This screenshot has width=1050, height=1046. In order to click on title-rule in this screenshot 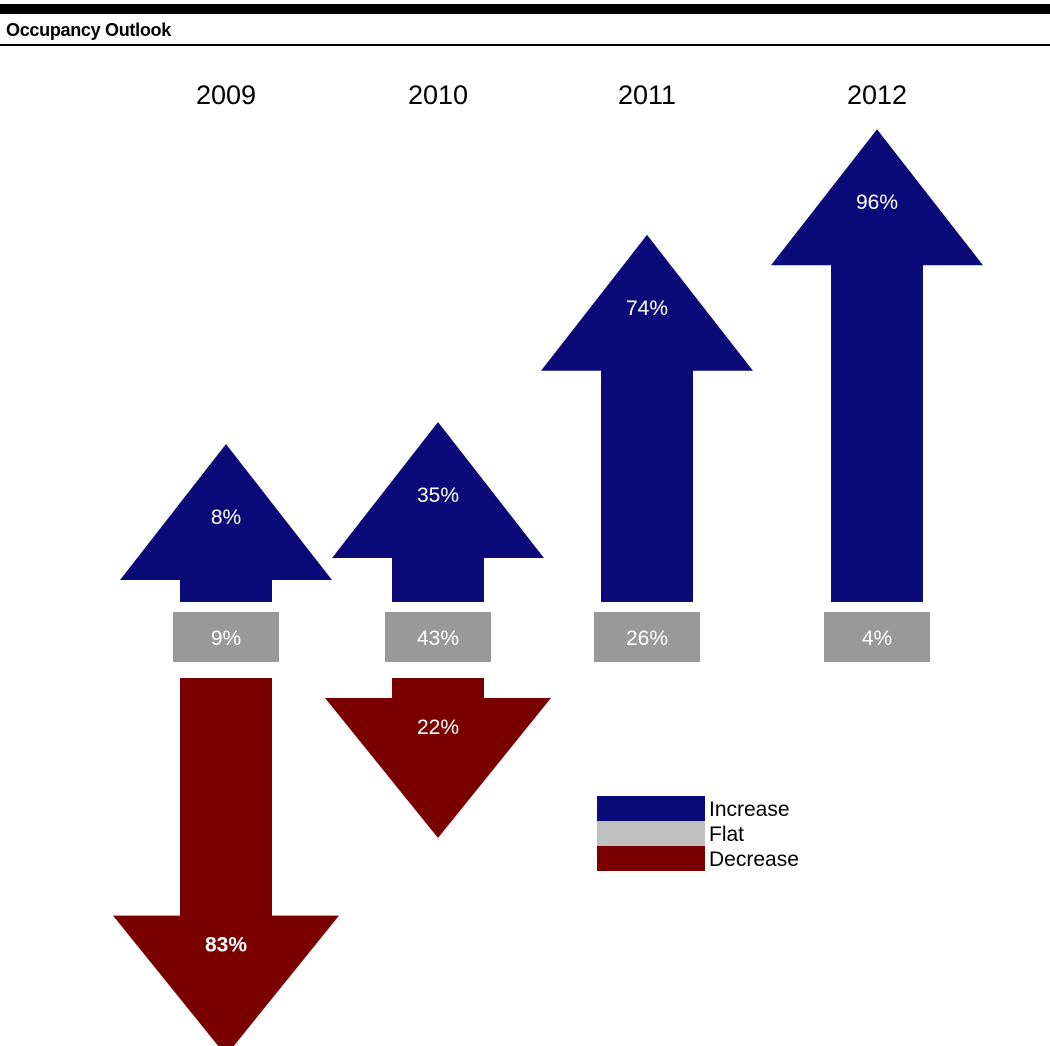, I will do `click(525, 45)`.